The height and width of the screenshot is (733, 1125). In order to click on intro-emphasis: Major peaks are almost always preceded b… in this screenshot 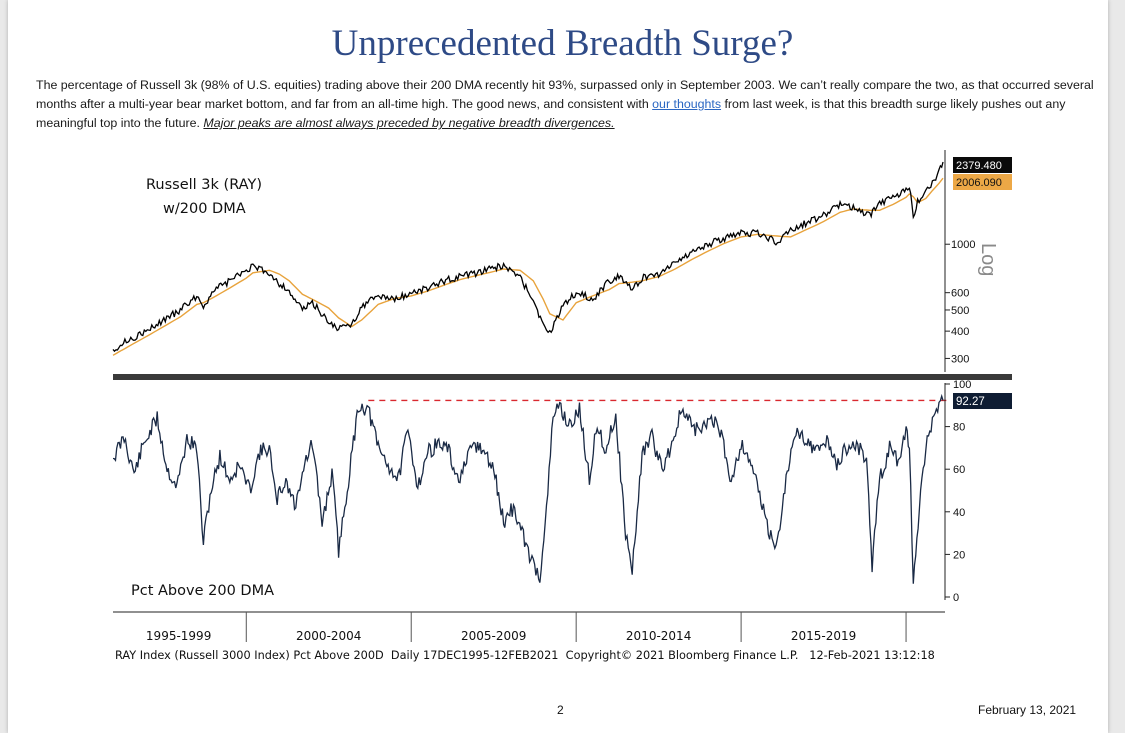, I will do `click(409, 123)`.